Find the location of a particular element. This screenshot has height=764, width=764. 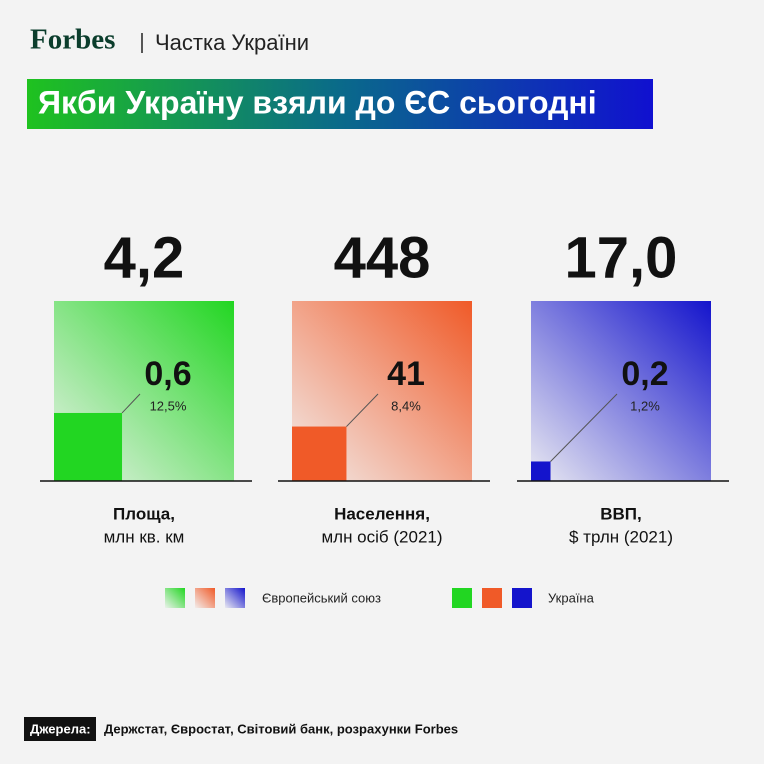

metric-label: Площа, is located at coordinates (144, 513).